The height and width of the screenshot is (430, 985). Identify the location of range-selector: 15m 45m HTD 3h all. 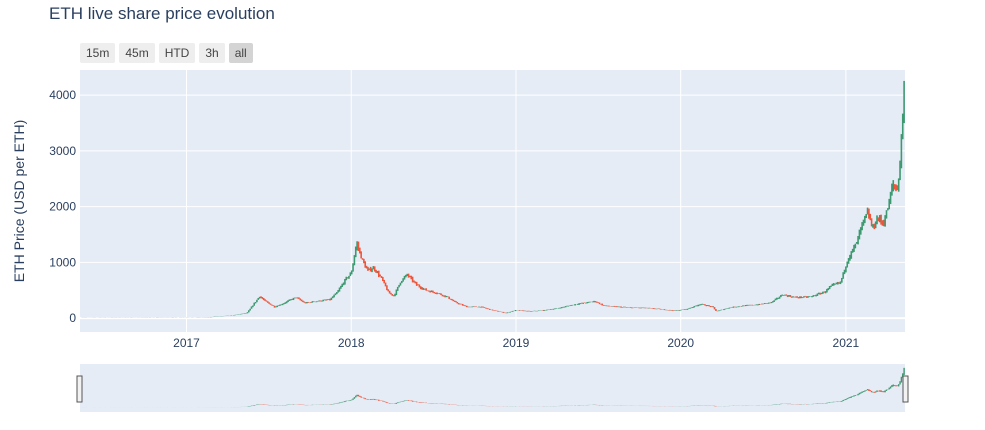
(166, 53).